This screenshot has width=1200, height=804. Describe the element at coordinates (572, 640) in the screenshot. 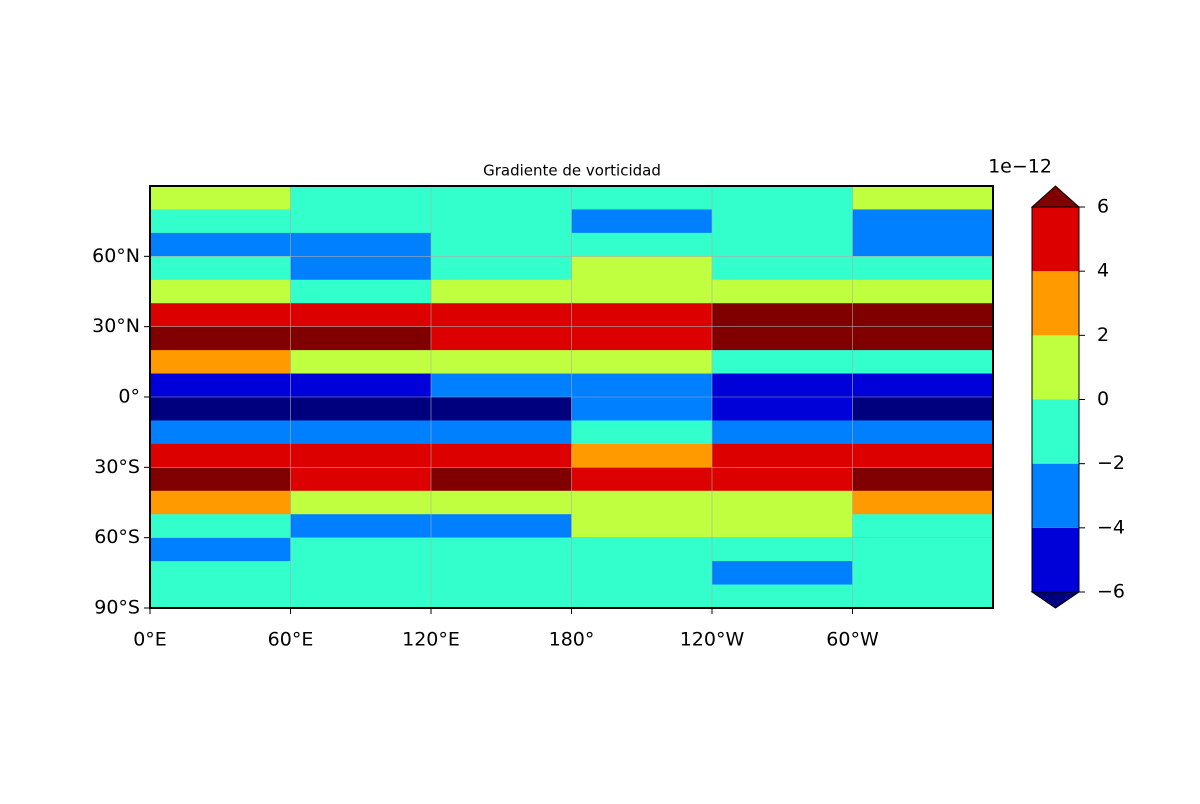

I see `x-tick-label: 180°` at that location.